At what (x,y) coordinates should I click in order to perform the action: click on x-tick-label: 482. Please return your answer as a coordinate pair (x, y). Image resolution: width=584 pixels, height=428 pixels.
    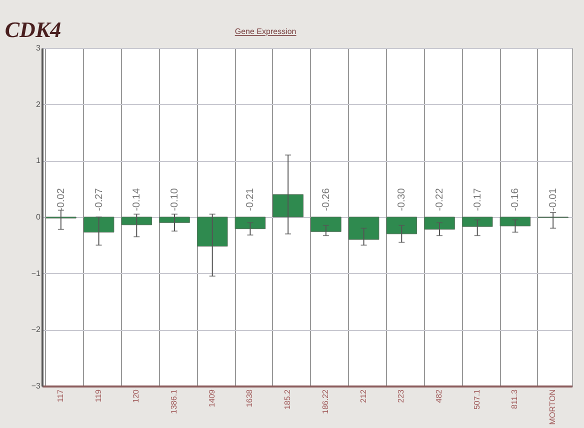
    Looking at the image, I should click on (439, 395).